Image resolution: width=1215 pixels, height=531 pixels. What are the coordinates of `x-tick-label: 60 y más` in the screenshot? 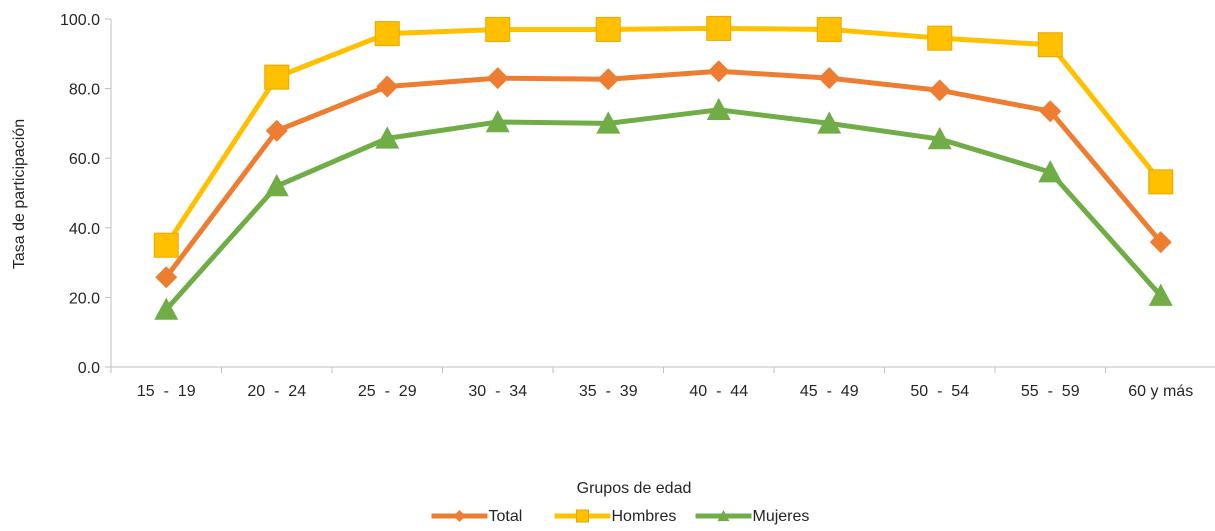 It's located at (1160, 391).